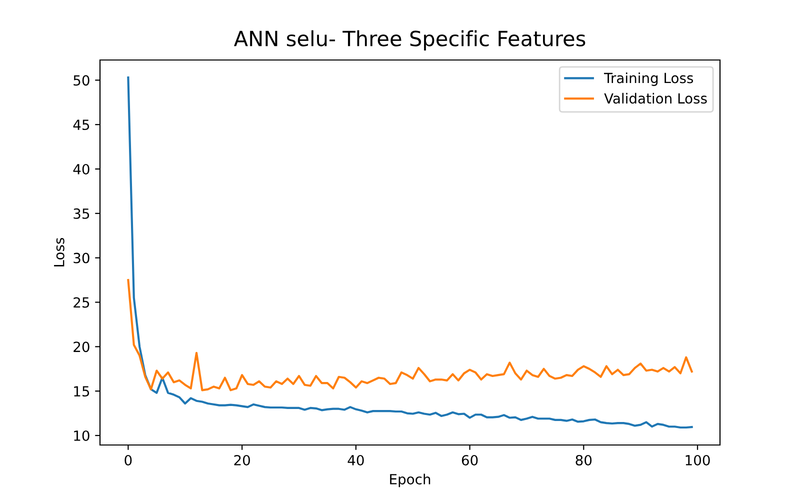  I want to click on chart-title: ANN selu- Three Specific Features, so click(410, 40).